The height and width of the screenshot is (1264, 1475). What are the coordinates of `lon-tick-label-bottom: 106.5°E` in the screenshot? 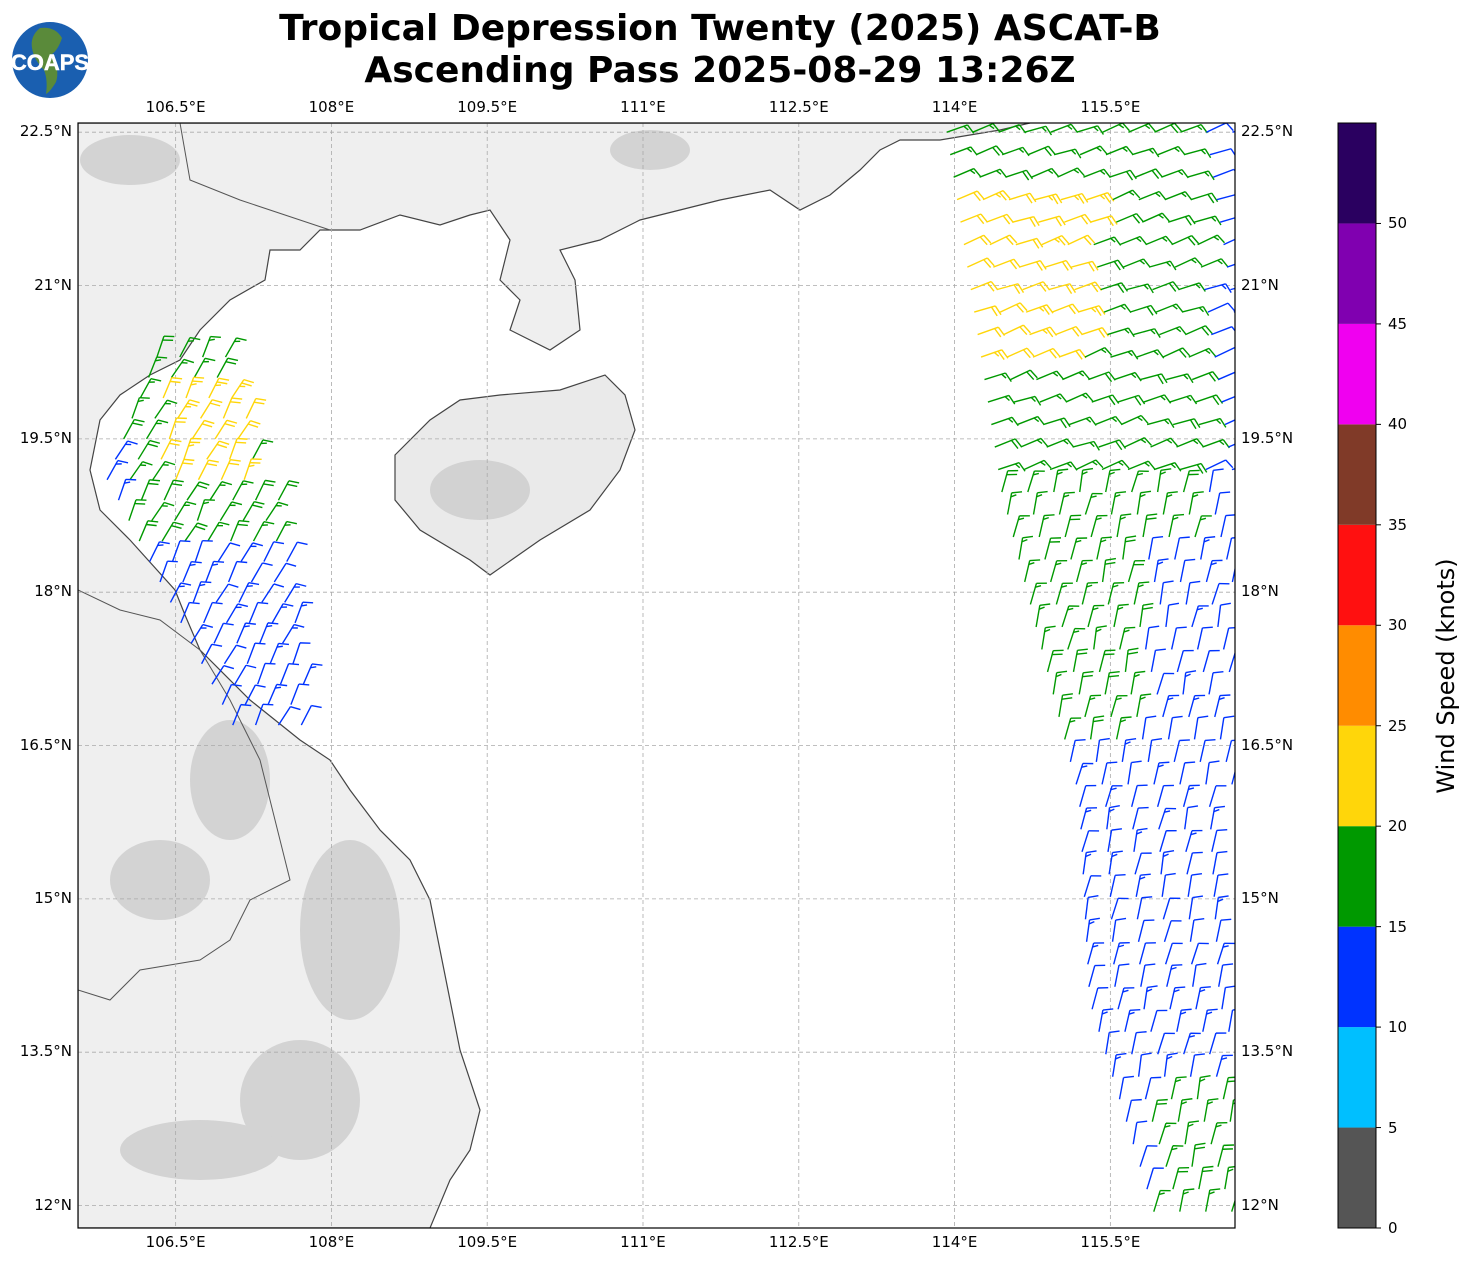 It's located at (175, 1242).